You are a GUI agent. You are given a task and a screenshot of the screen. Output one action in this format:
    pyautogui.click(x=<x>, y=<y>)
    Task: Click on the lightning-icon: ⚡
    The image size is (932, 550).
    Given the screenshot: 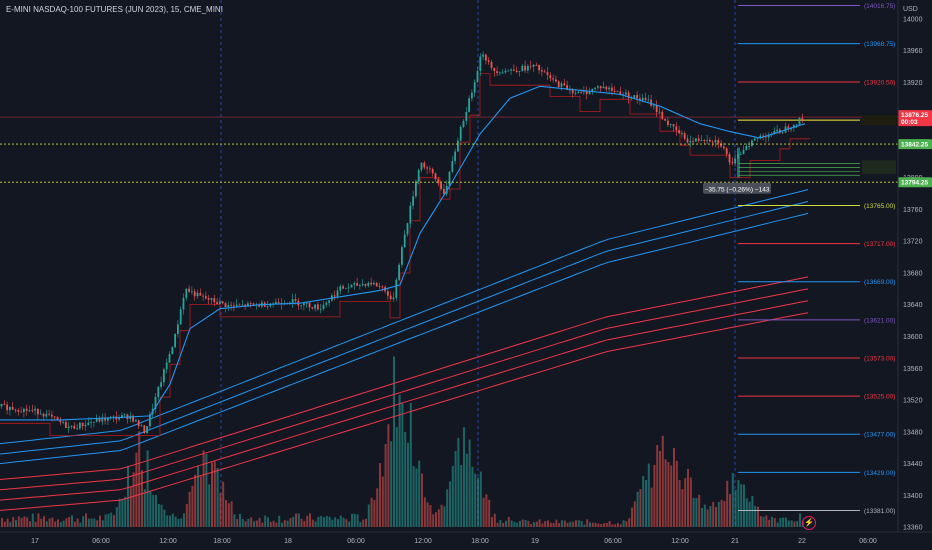 What is the action you would take?
    pyautogui.click(x=809, y=523)
    